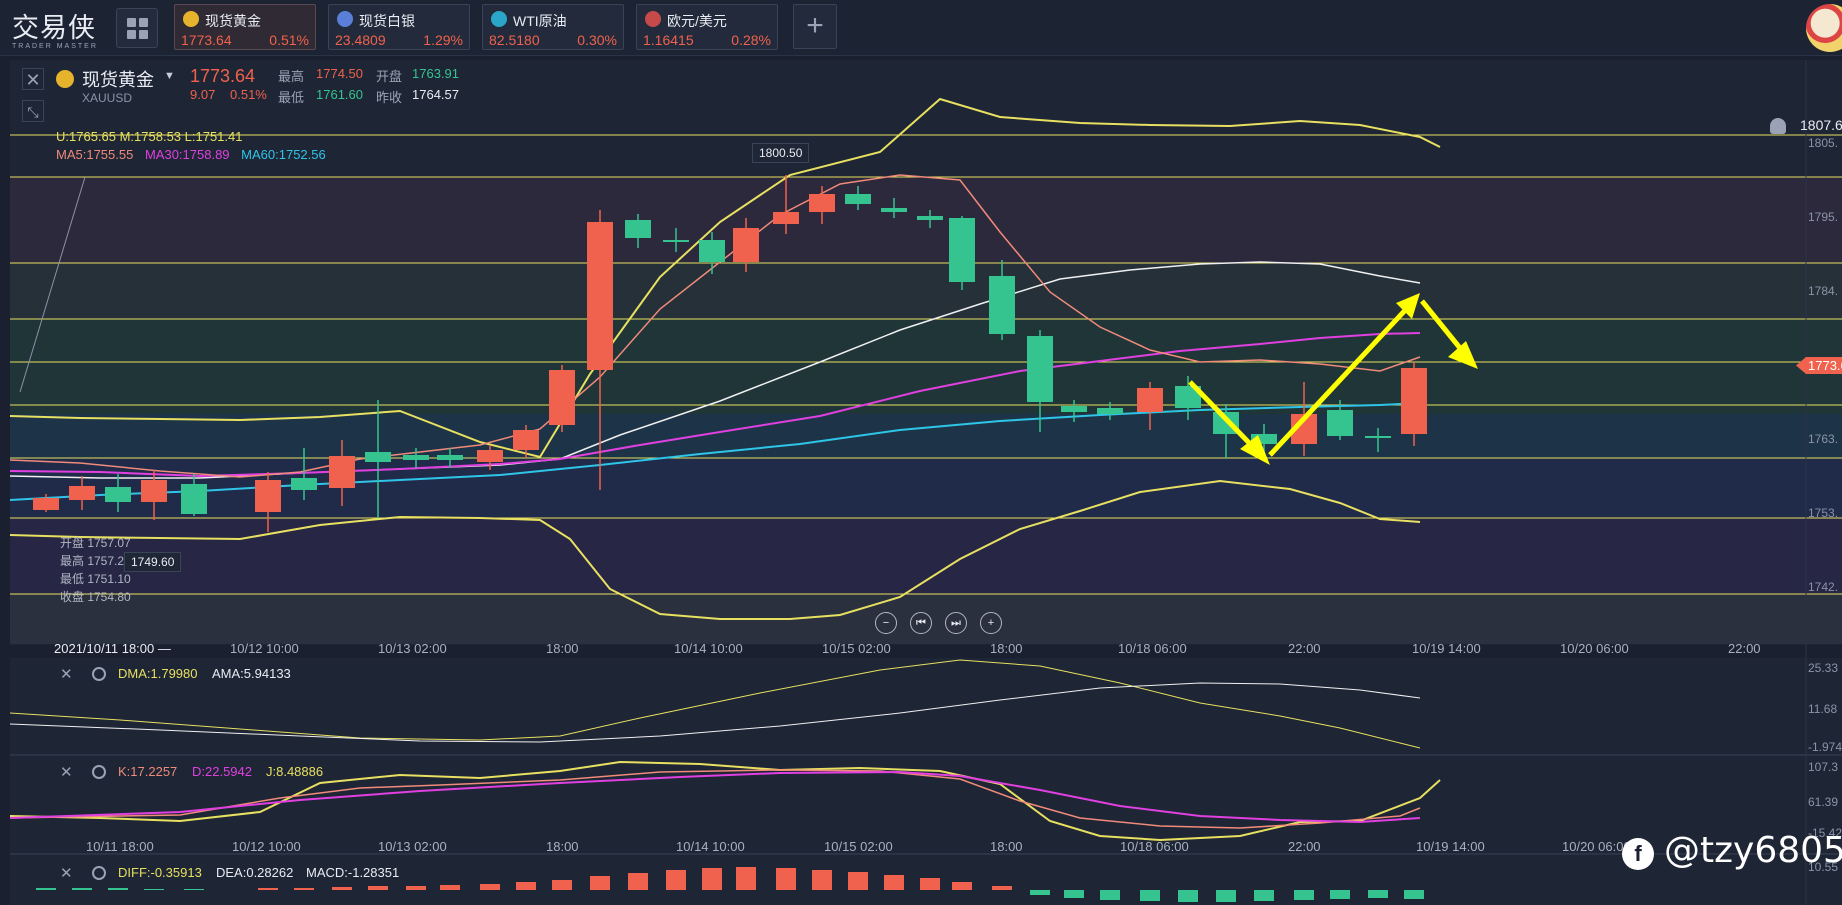 Image resolution: width=1842 pixels, height=905 pixels. Describe the element at coordinates (118, 80) in the screenshot. I see `symbol-name: 现货黄金` at that location.